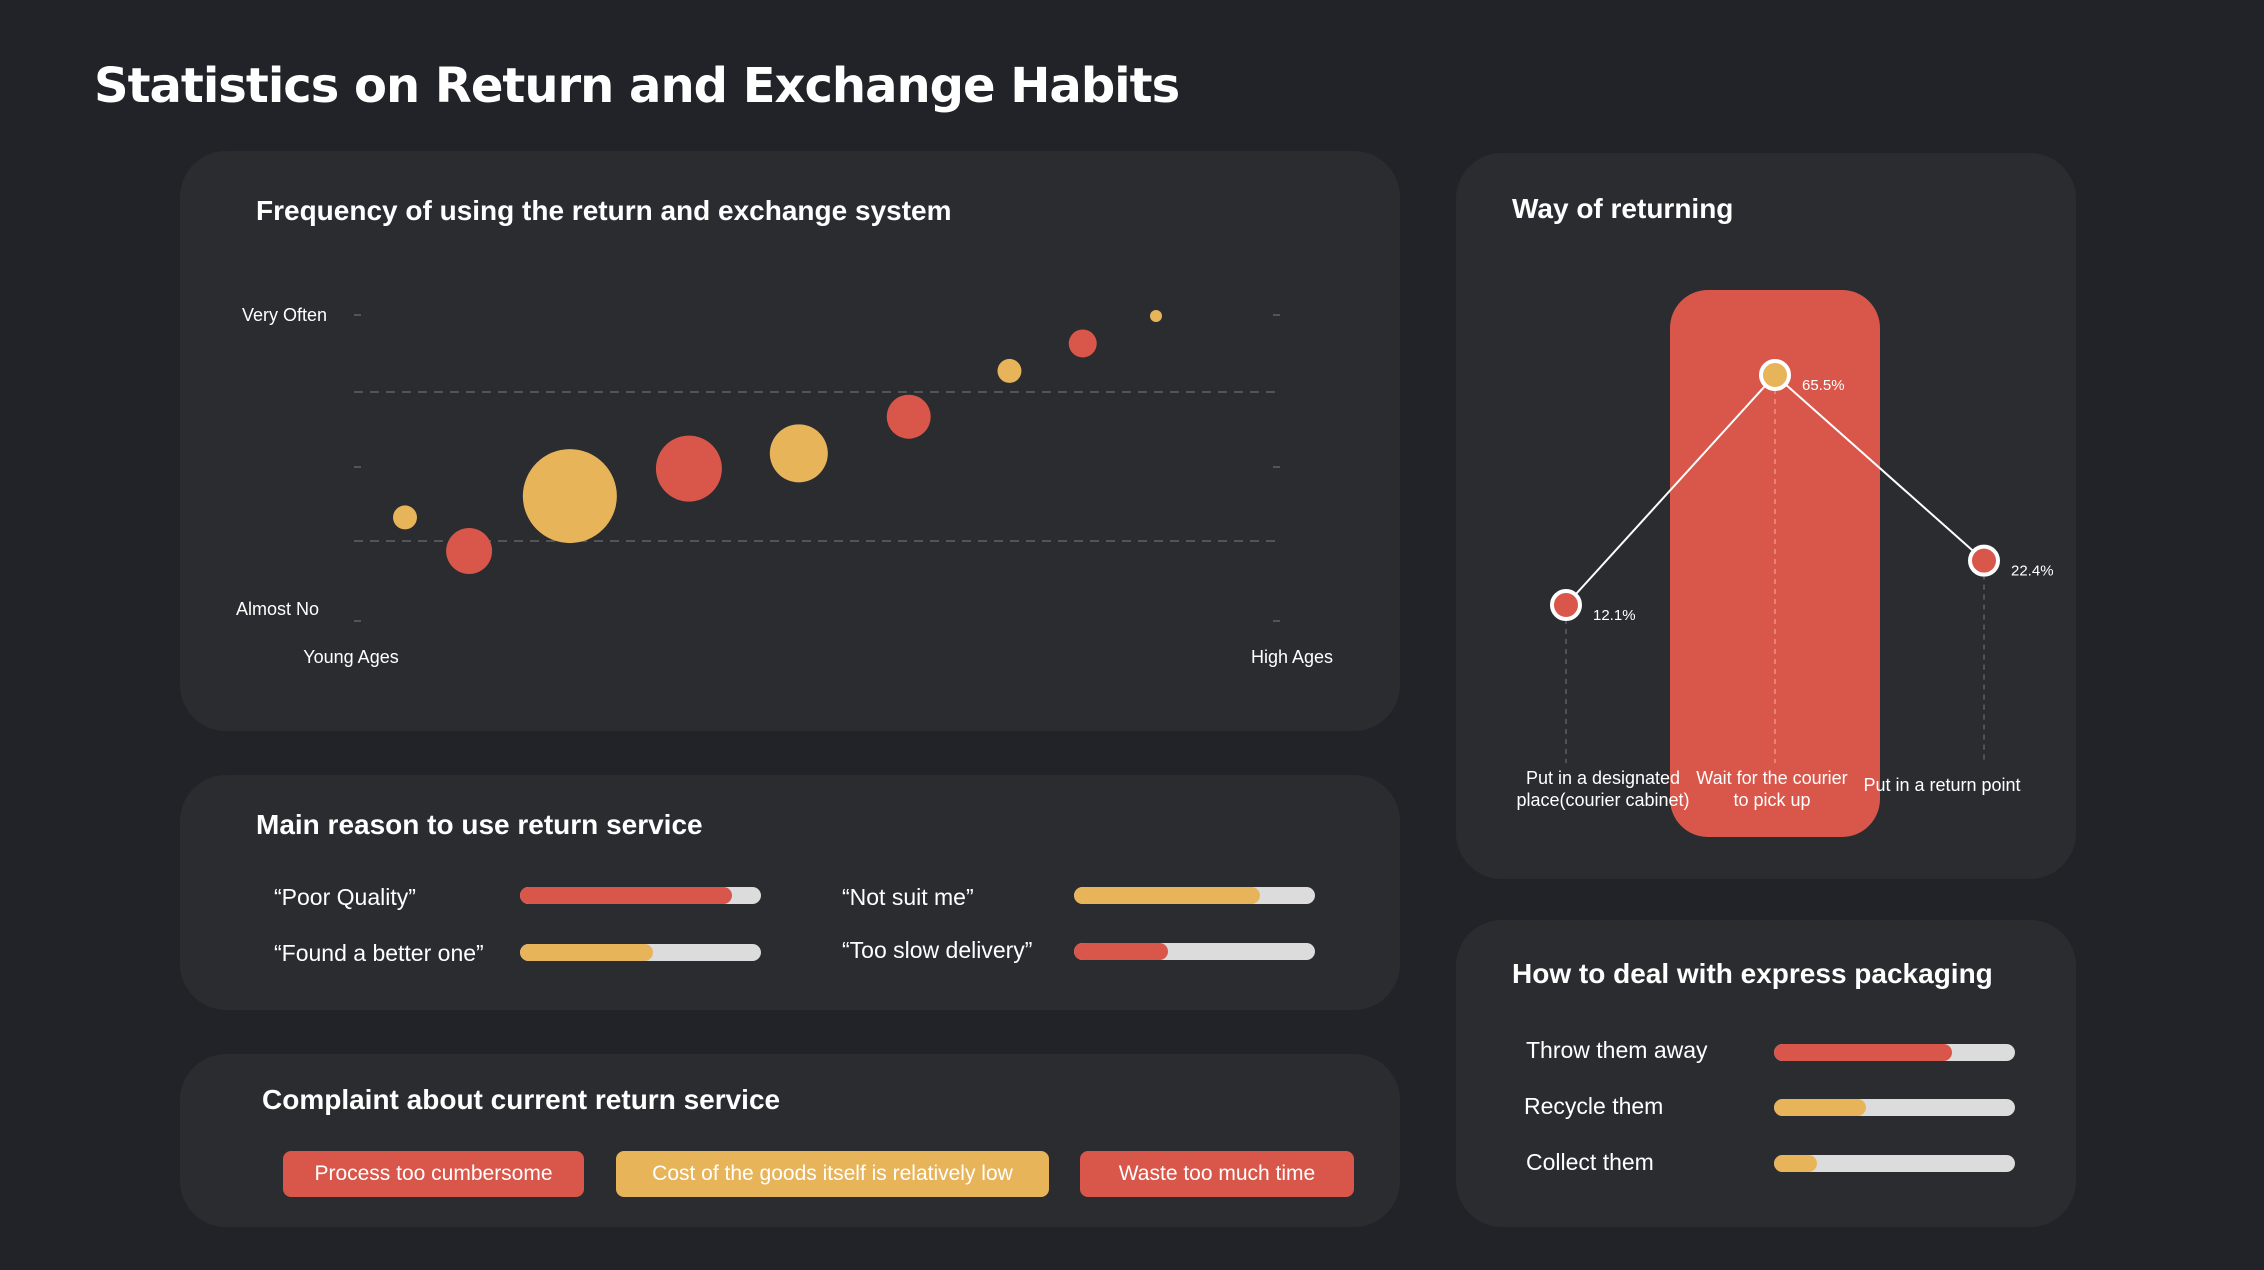  I want to click on y-label-bottom: Almost No, so click(277, 609).